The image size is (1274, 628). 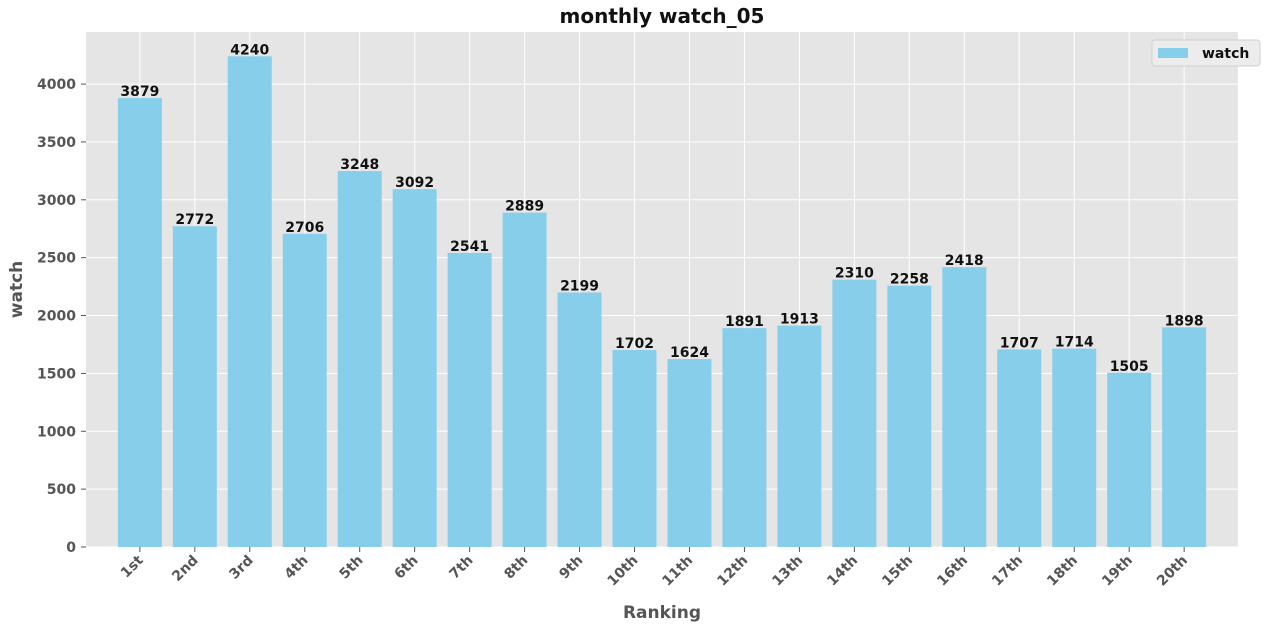 I want to click on x-tick-label: 3rd, so click(x=241, y=568).